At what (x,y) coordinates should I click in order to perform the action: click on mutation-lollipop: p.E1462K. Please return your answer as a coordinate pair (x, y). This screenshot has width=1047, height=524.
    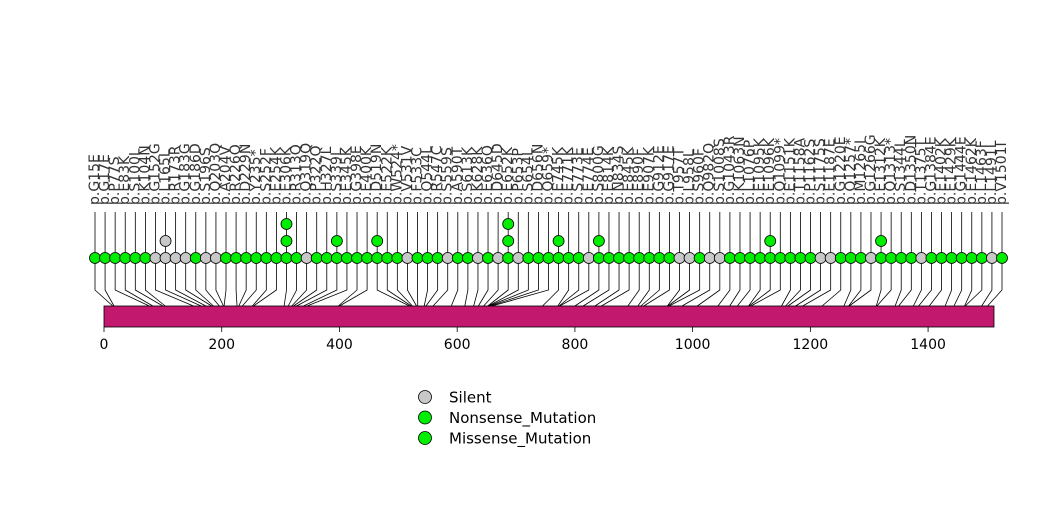
    Looking at the image, I should click on (972, 222).